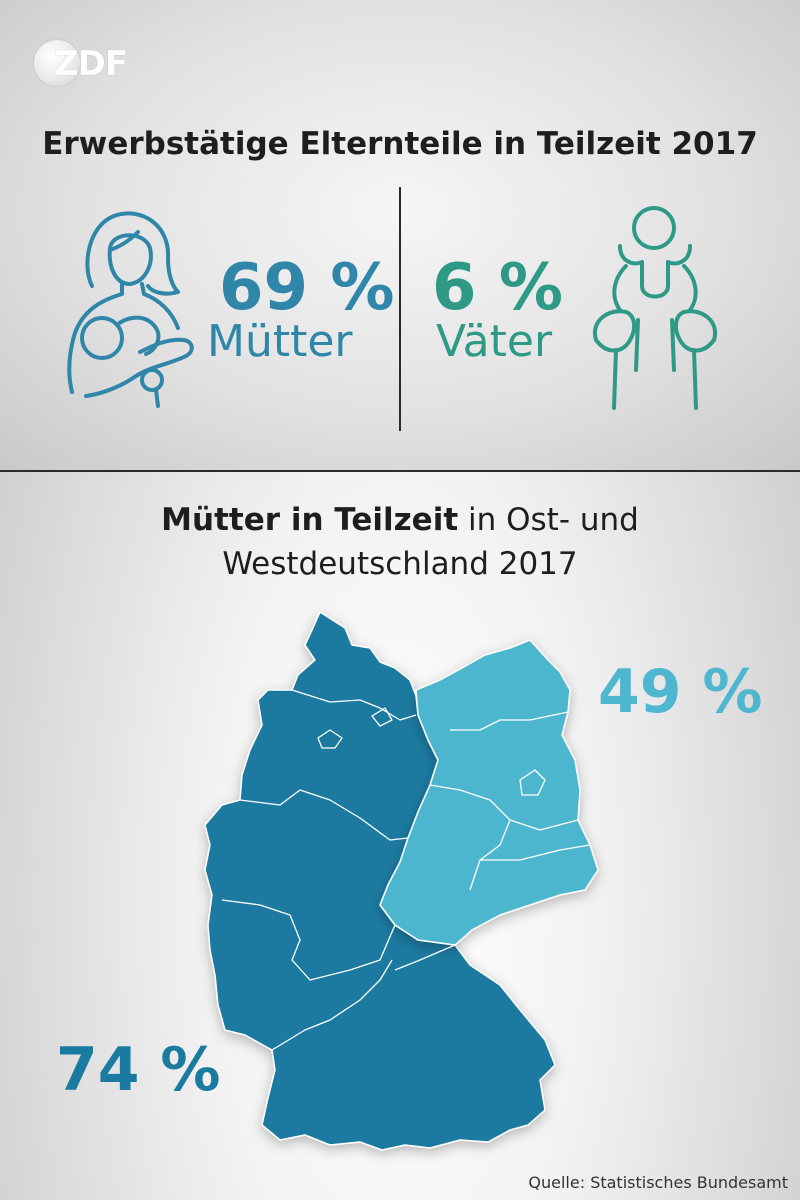  Describe the element at coordinates (400, 309) in the screenshot. I see `vertical-divider` at that location.